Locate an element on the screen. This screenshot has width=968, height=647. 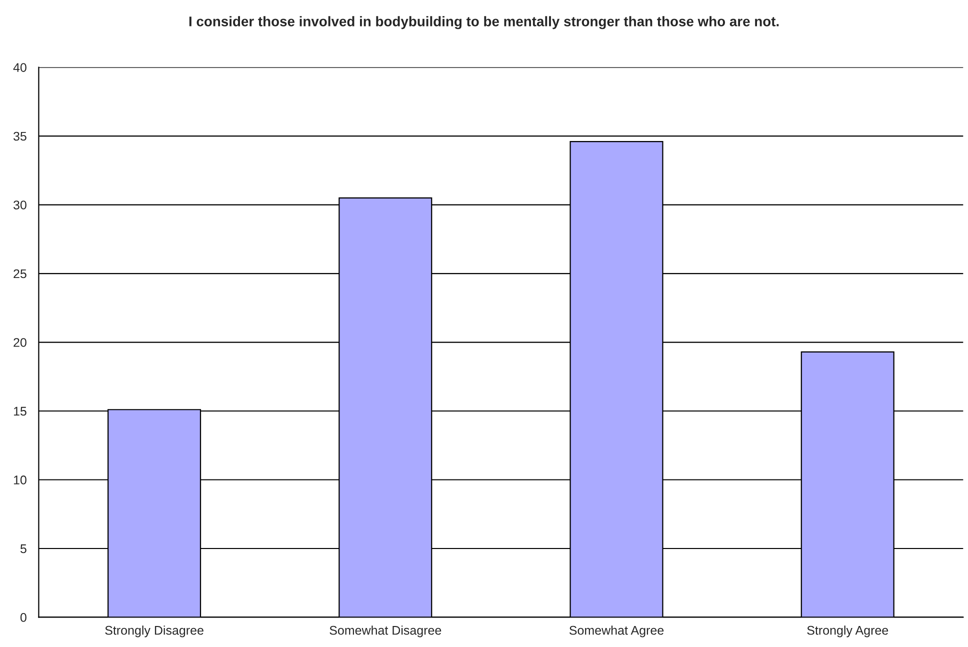
x-tick-label: Somewhat Agree is located at coordinates (616, 632).